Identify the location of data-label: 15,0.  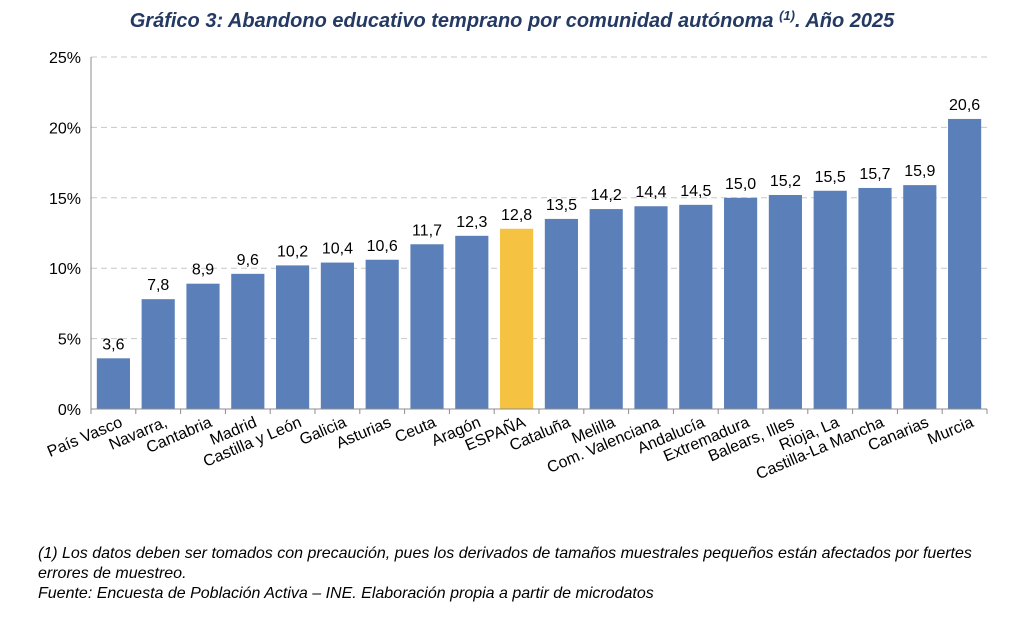
(740, 184).